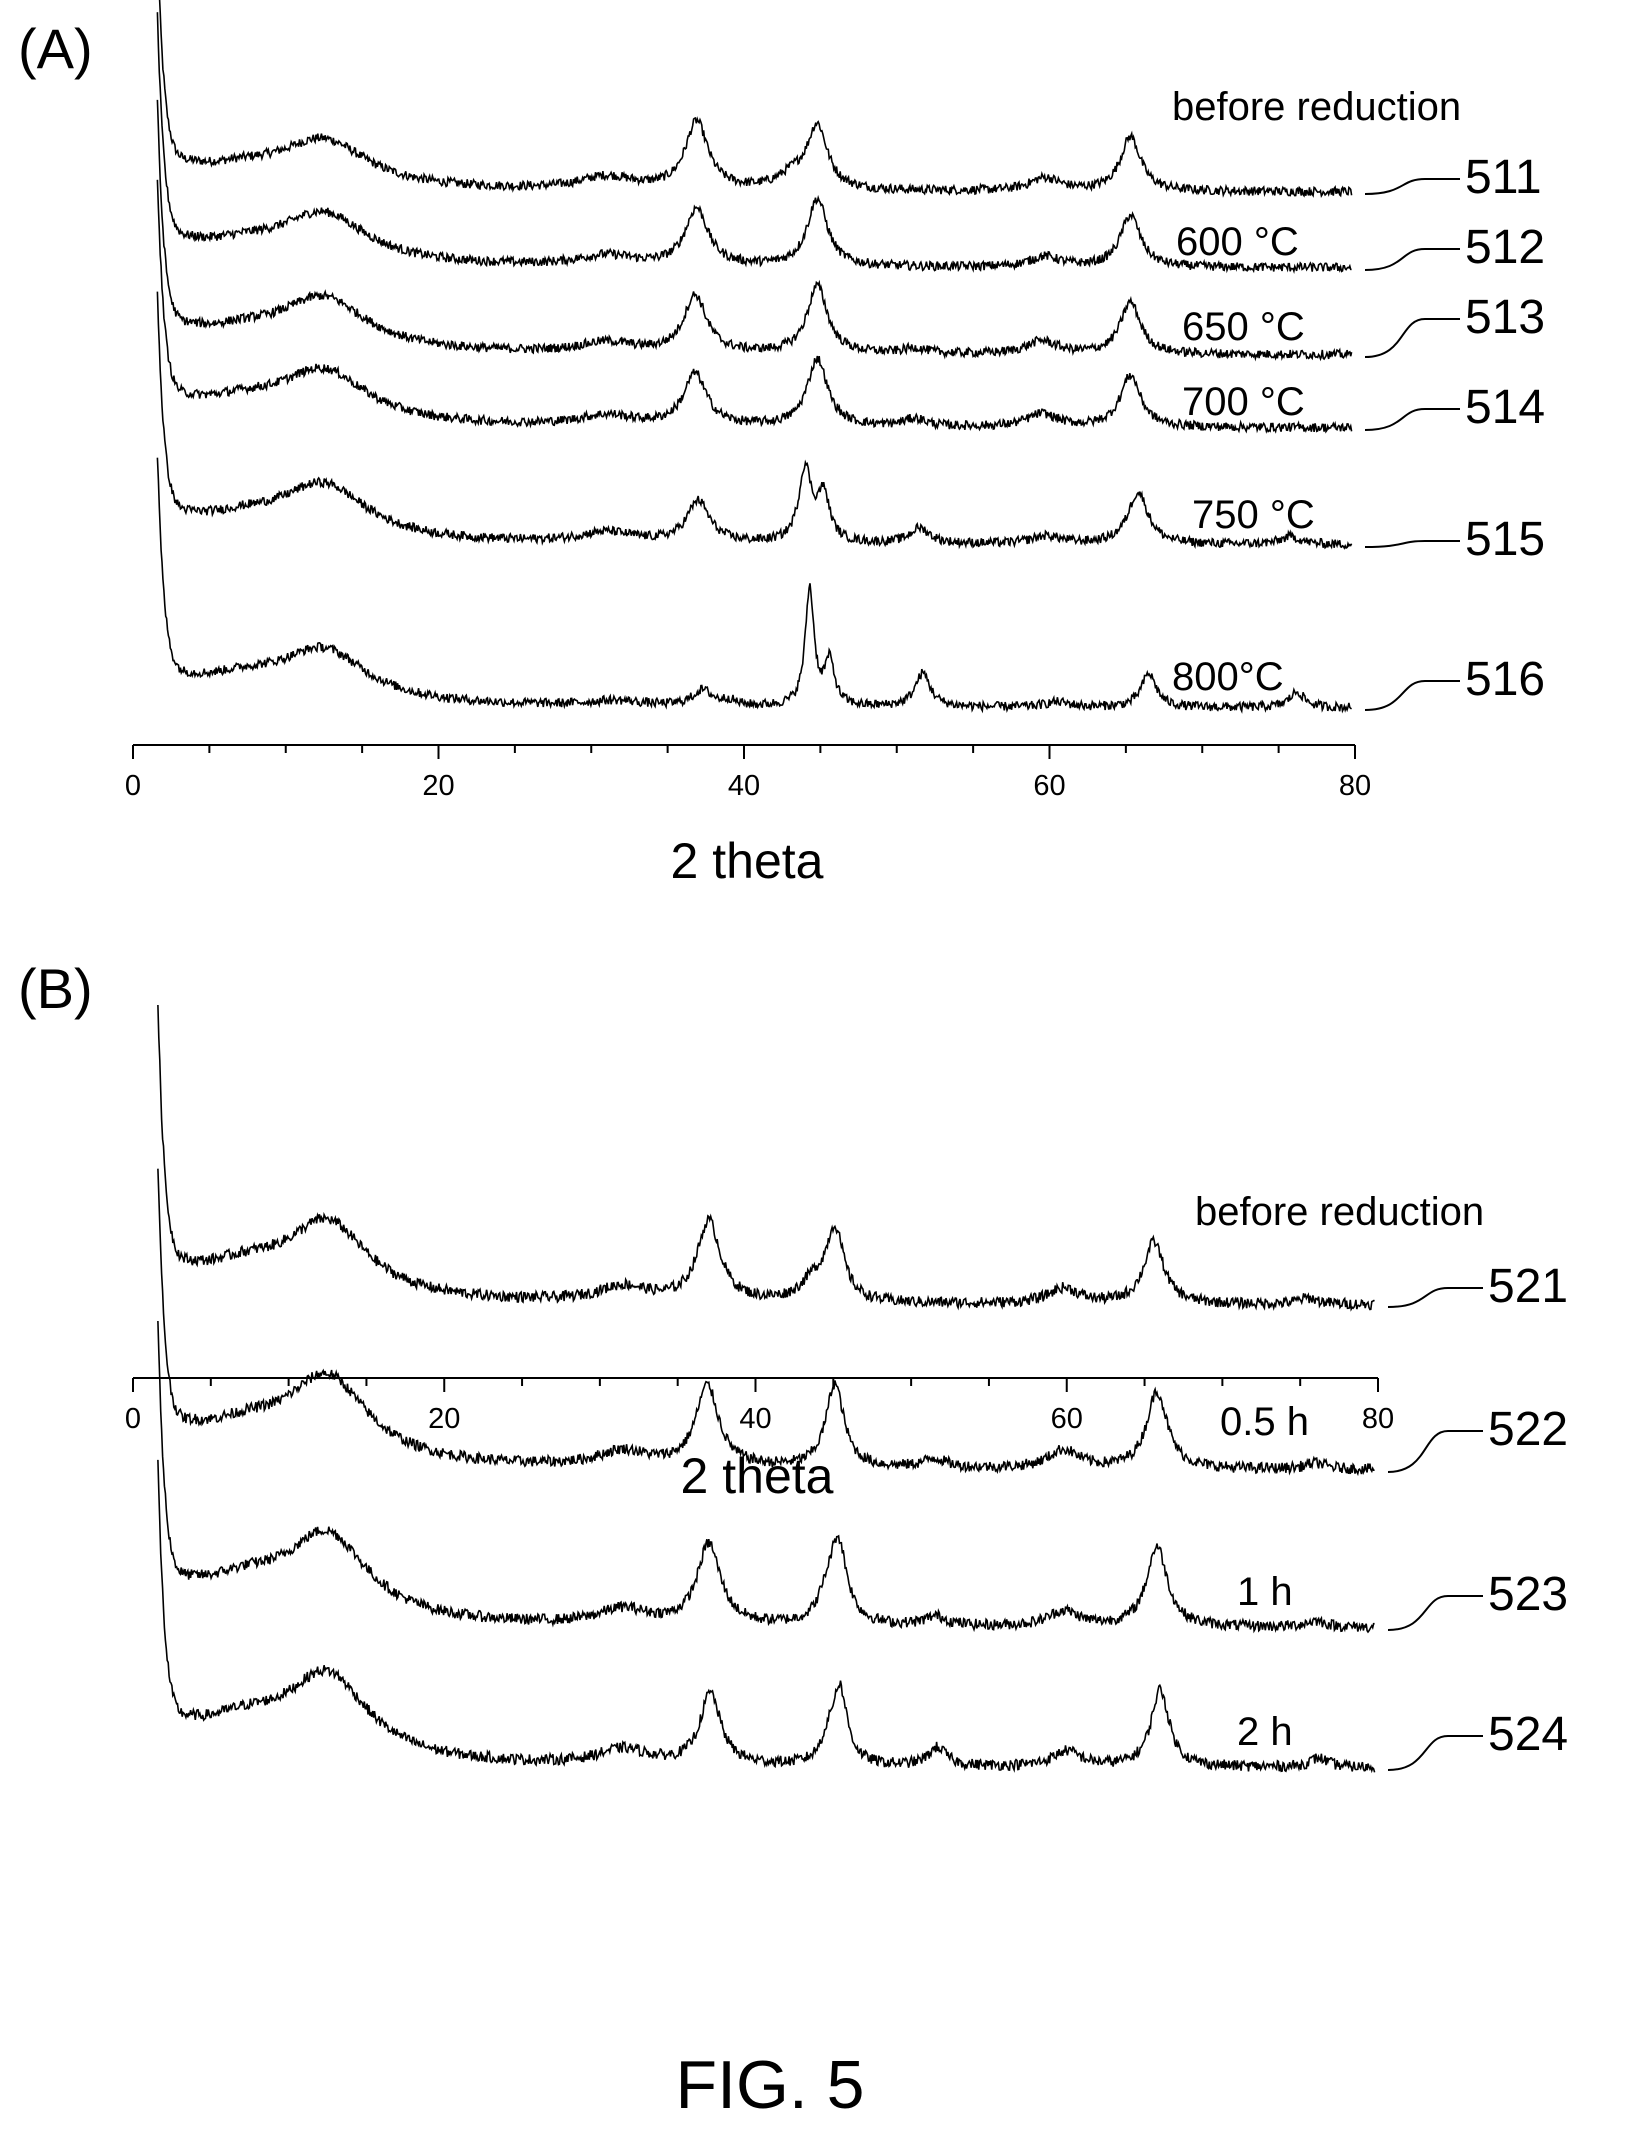 Image resolution: width=1630 pixels, height=2155 pixels. Describe the element at coordinates (1503, 177) in the screenshot. I see `reference-number-511: 511` at that location.